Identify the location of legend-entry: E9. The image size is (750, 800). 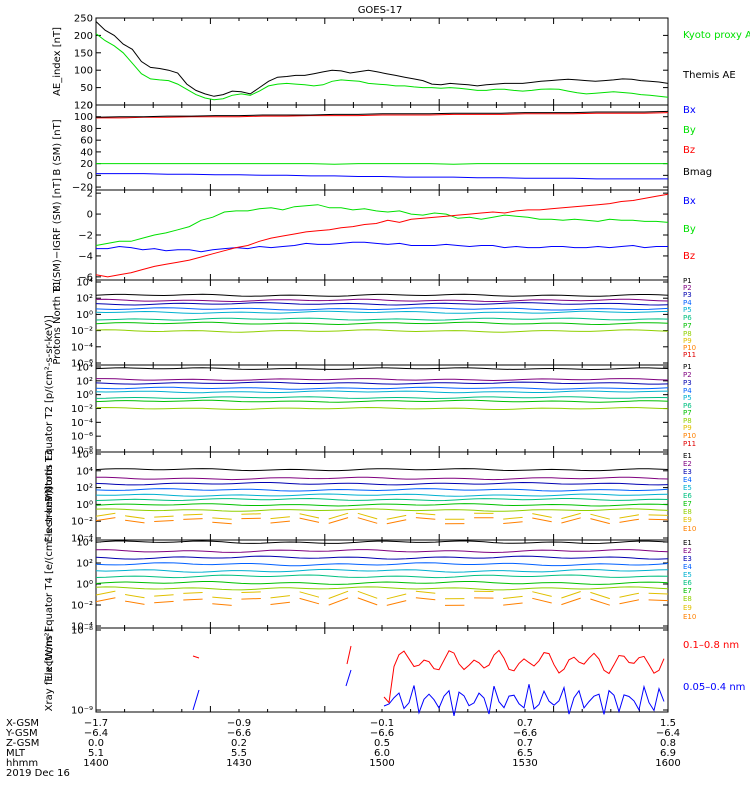
(687, 608).